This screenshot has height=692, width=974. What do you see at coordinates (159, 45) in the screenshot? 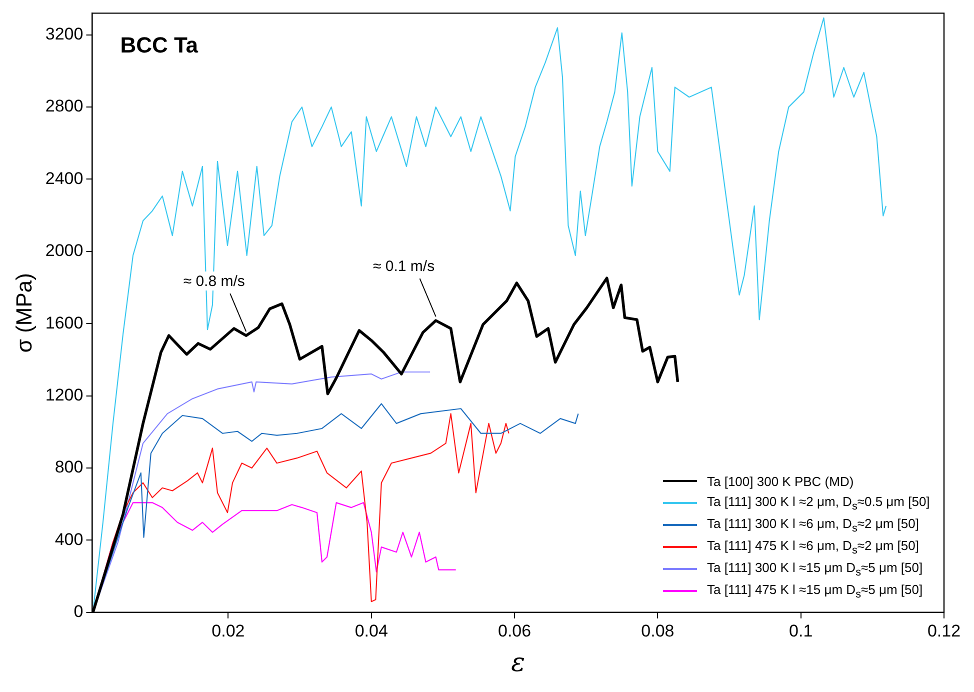
I see `text: BCC Ta` at bounding box center [159, 45].